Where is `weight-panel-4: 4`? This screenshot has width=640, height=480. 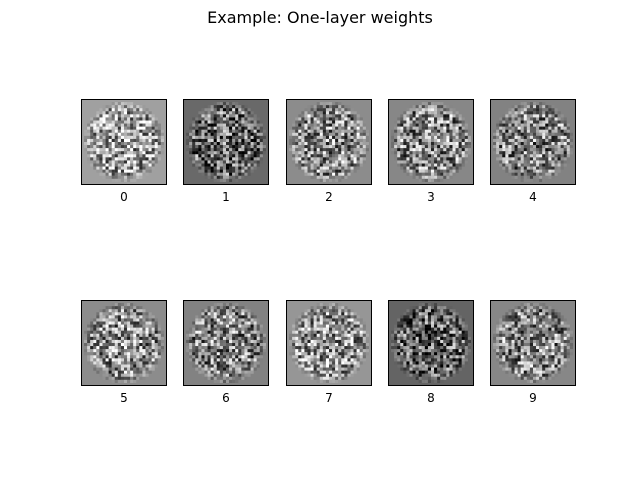
weight-panel-4: 4 is located at coordinates (533, 151).